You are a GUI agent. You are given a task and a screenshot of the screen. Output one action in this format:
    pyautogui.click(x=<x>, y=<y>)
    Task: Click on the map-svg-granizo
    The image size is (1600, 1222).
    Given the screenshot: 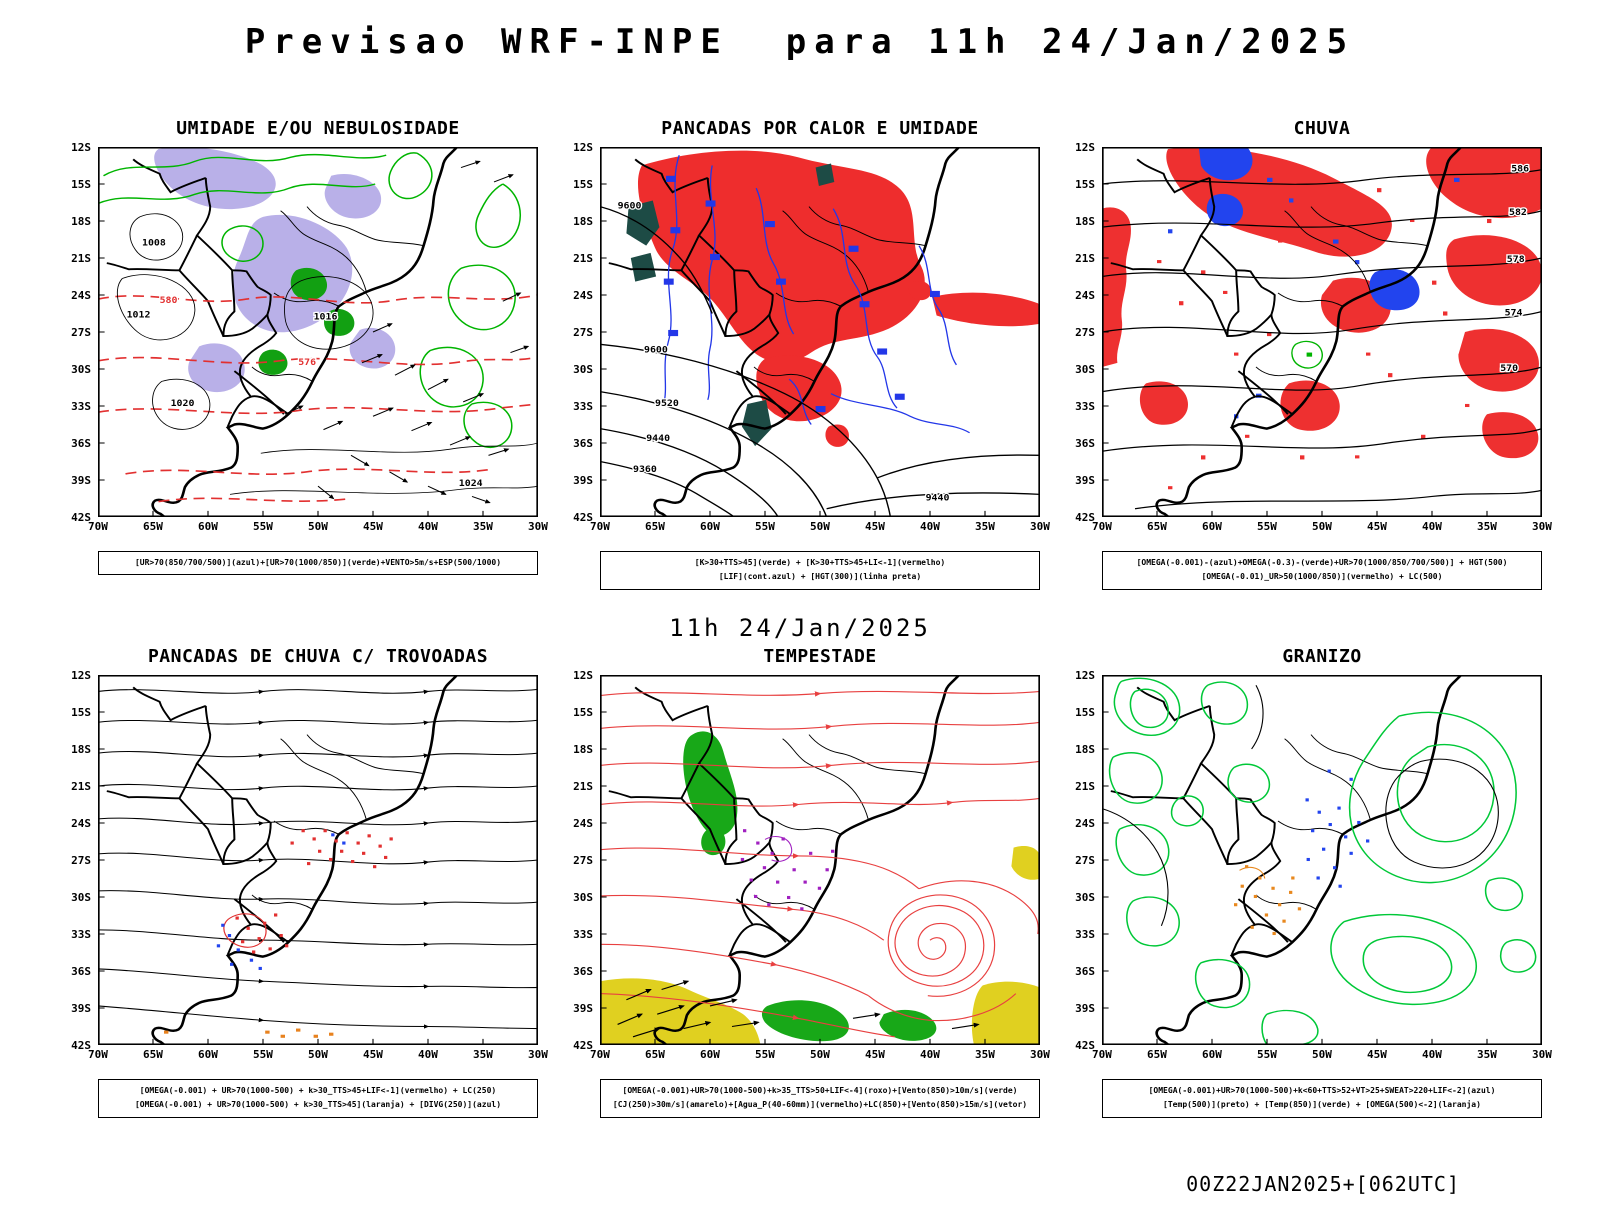 What is the action you would take?
    pyautogui.click(x=1322, y=859)
    